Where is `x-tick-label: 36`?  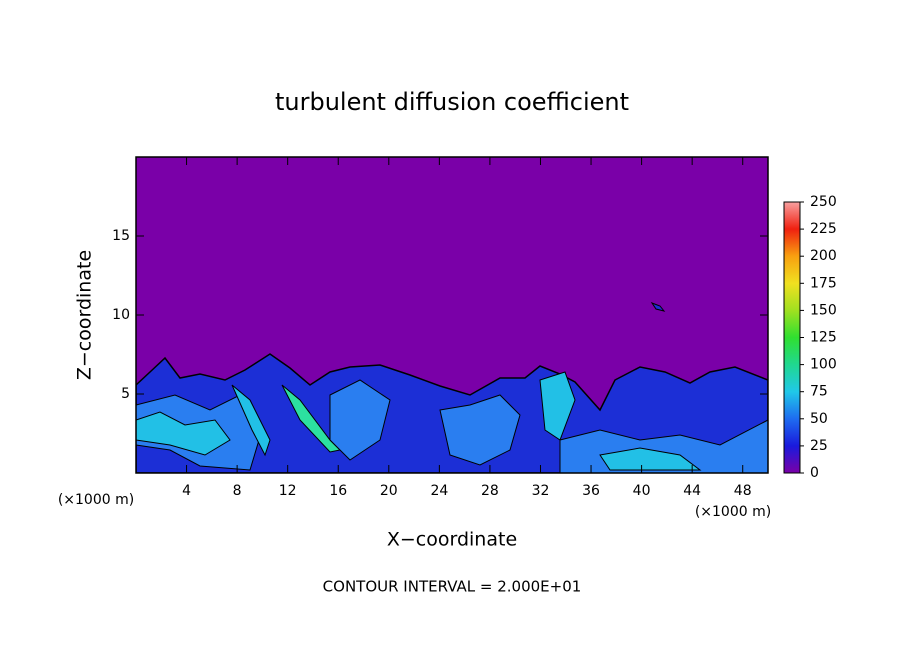
x-tick-label: 36 is located at coordinates (591, 491).